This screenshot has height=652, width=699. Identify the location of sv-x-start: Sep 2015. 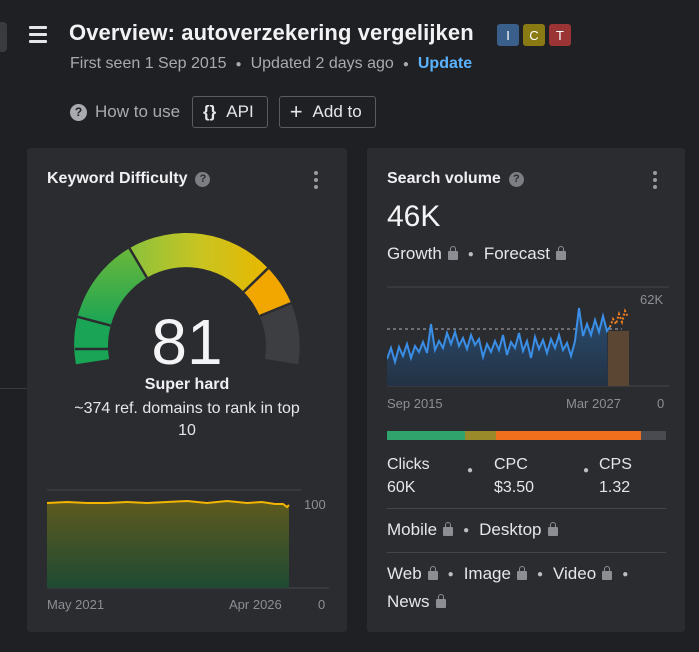
(415, 403).